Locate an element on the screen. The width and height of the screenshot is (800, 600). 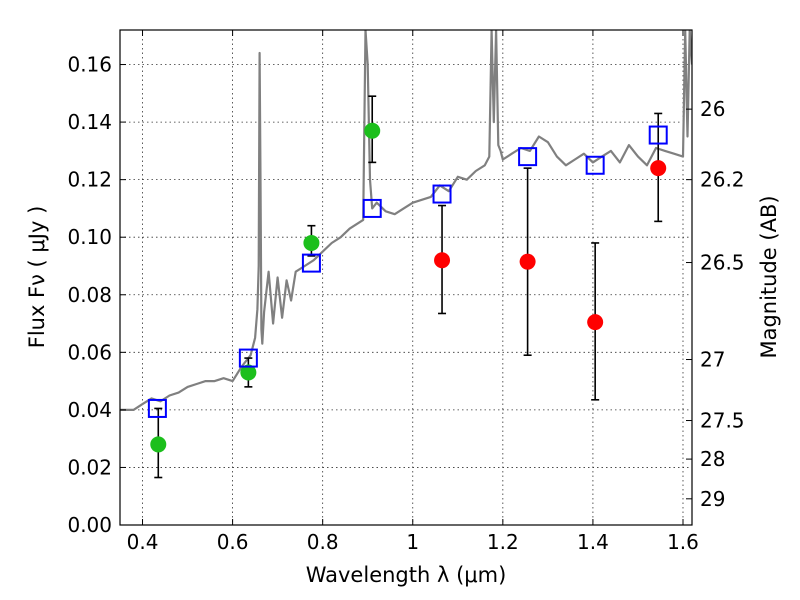
y2-tick-label: 29 is located at coordinates (712, 499).